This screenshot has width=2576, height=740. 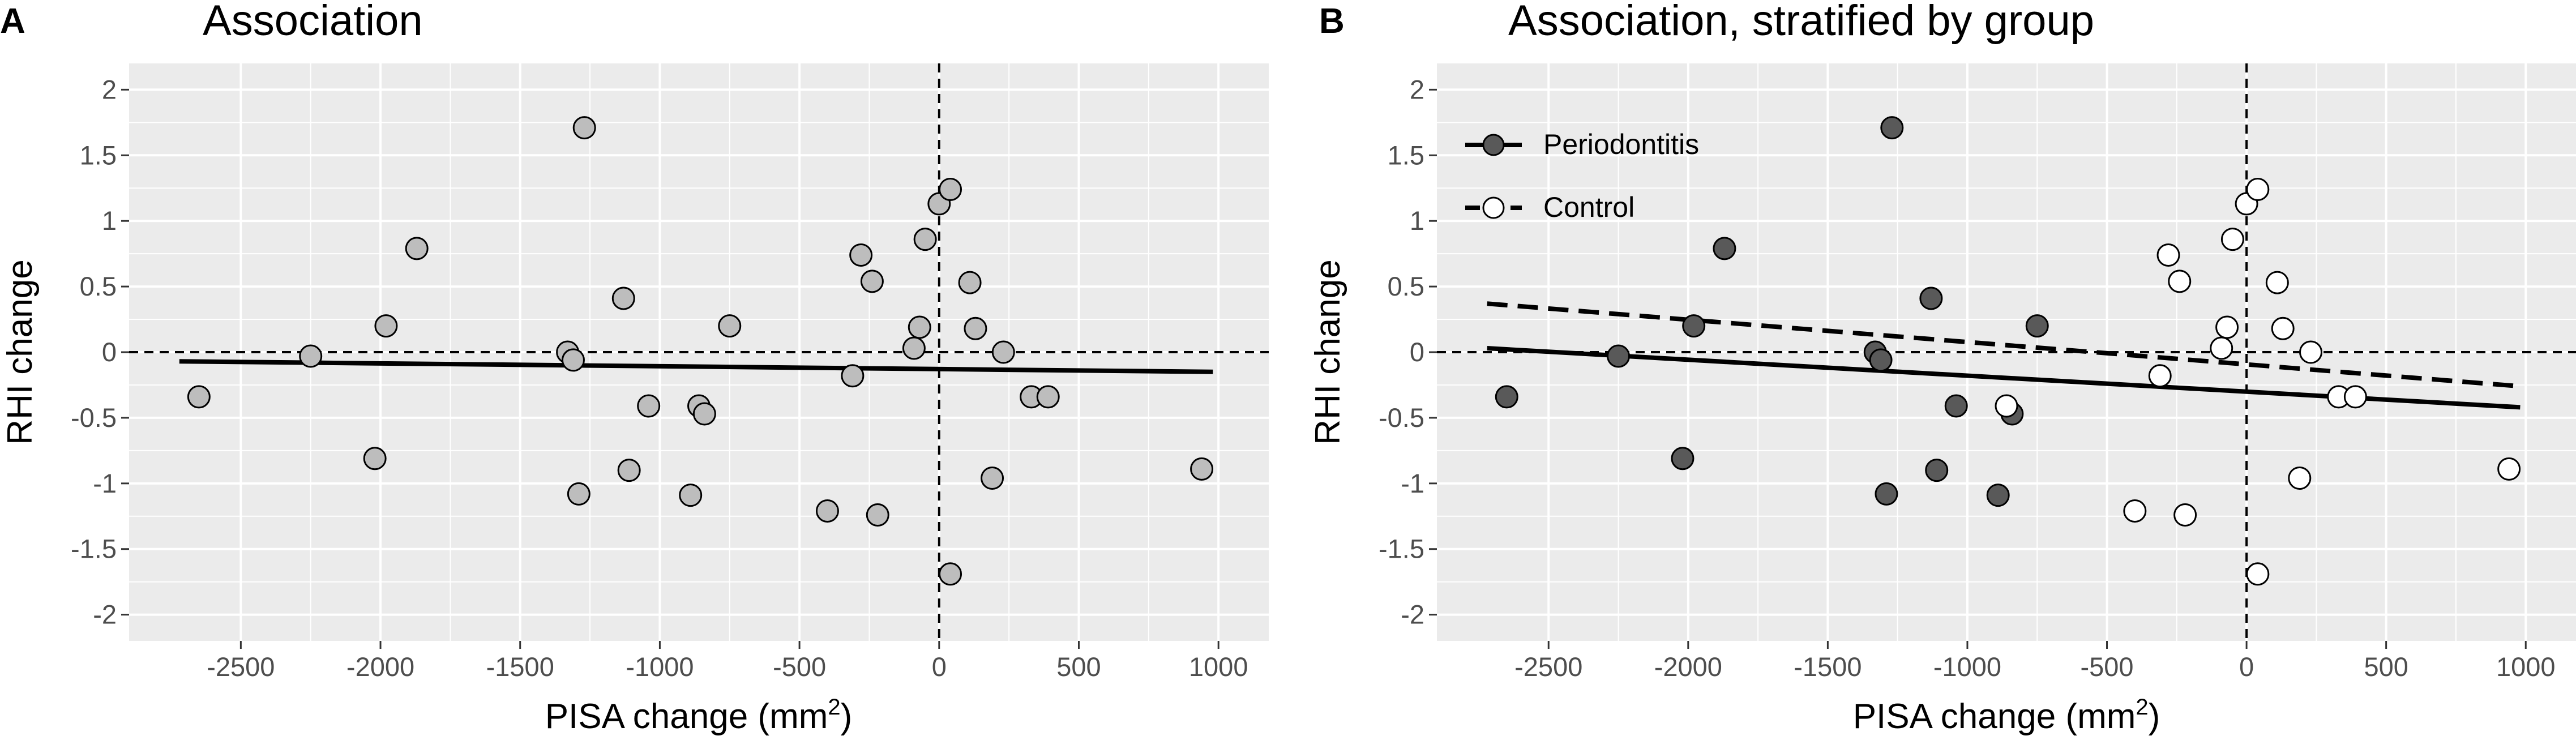 What do you see at coordinates (727, 661) in the screenshot?
I see `panel-a-x-ticks: -2500 -2000 -1500 -1000 -500 0 500 1000` at bounding box center [727, 661].